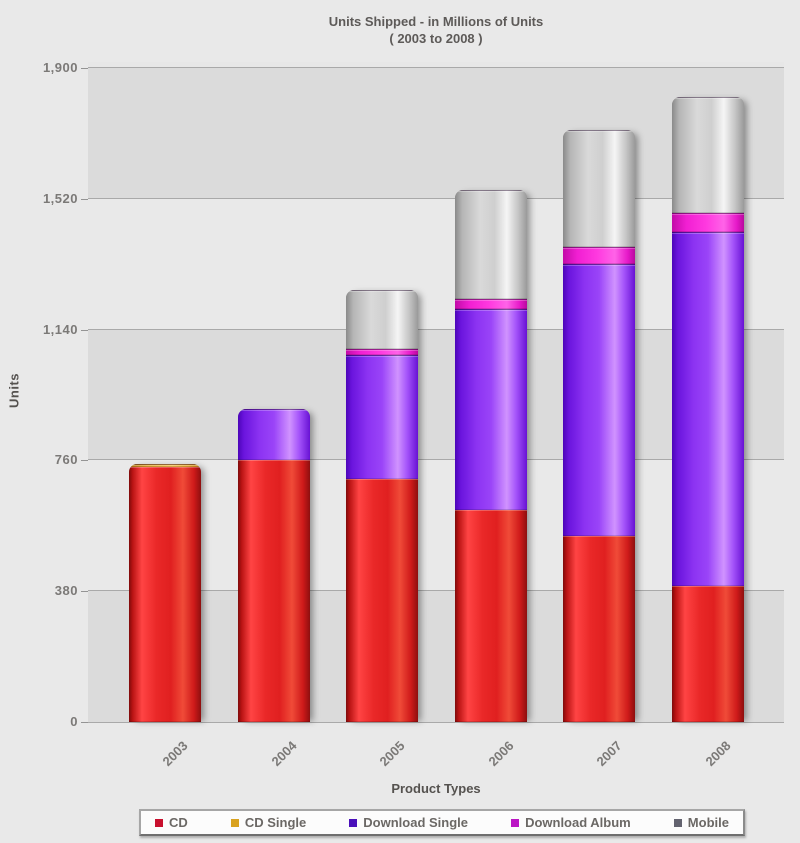 This screenshot has width=800, height=843. Describe the element at coordinates (599, 400) in the screenshot. I see `bar-segment-download-single-2007` at that location.